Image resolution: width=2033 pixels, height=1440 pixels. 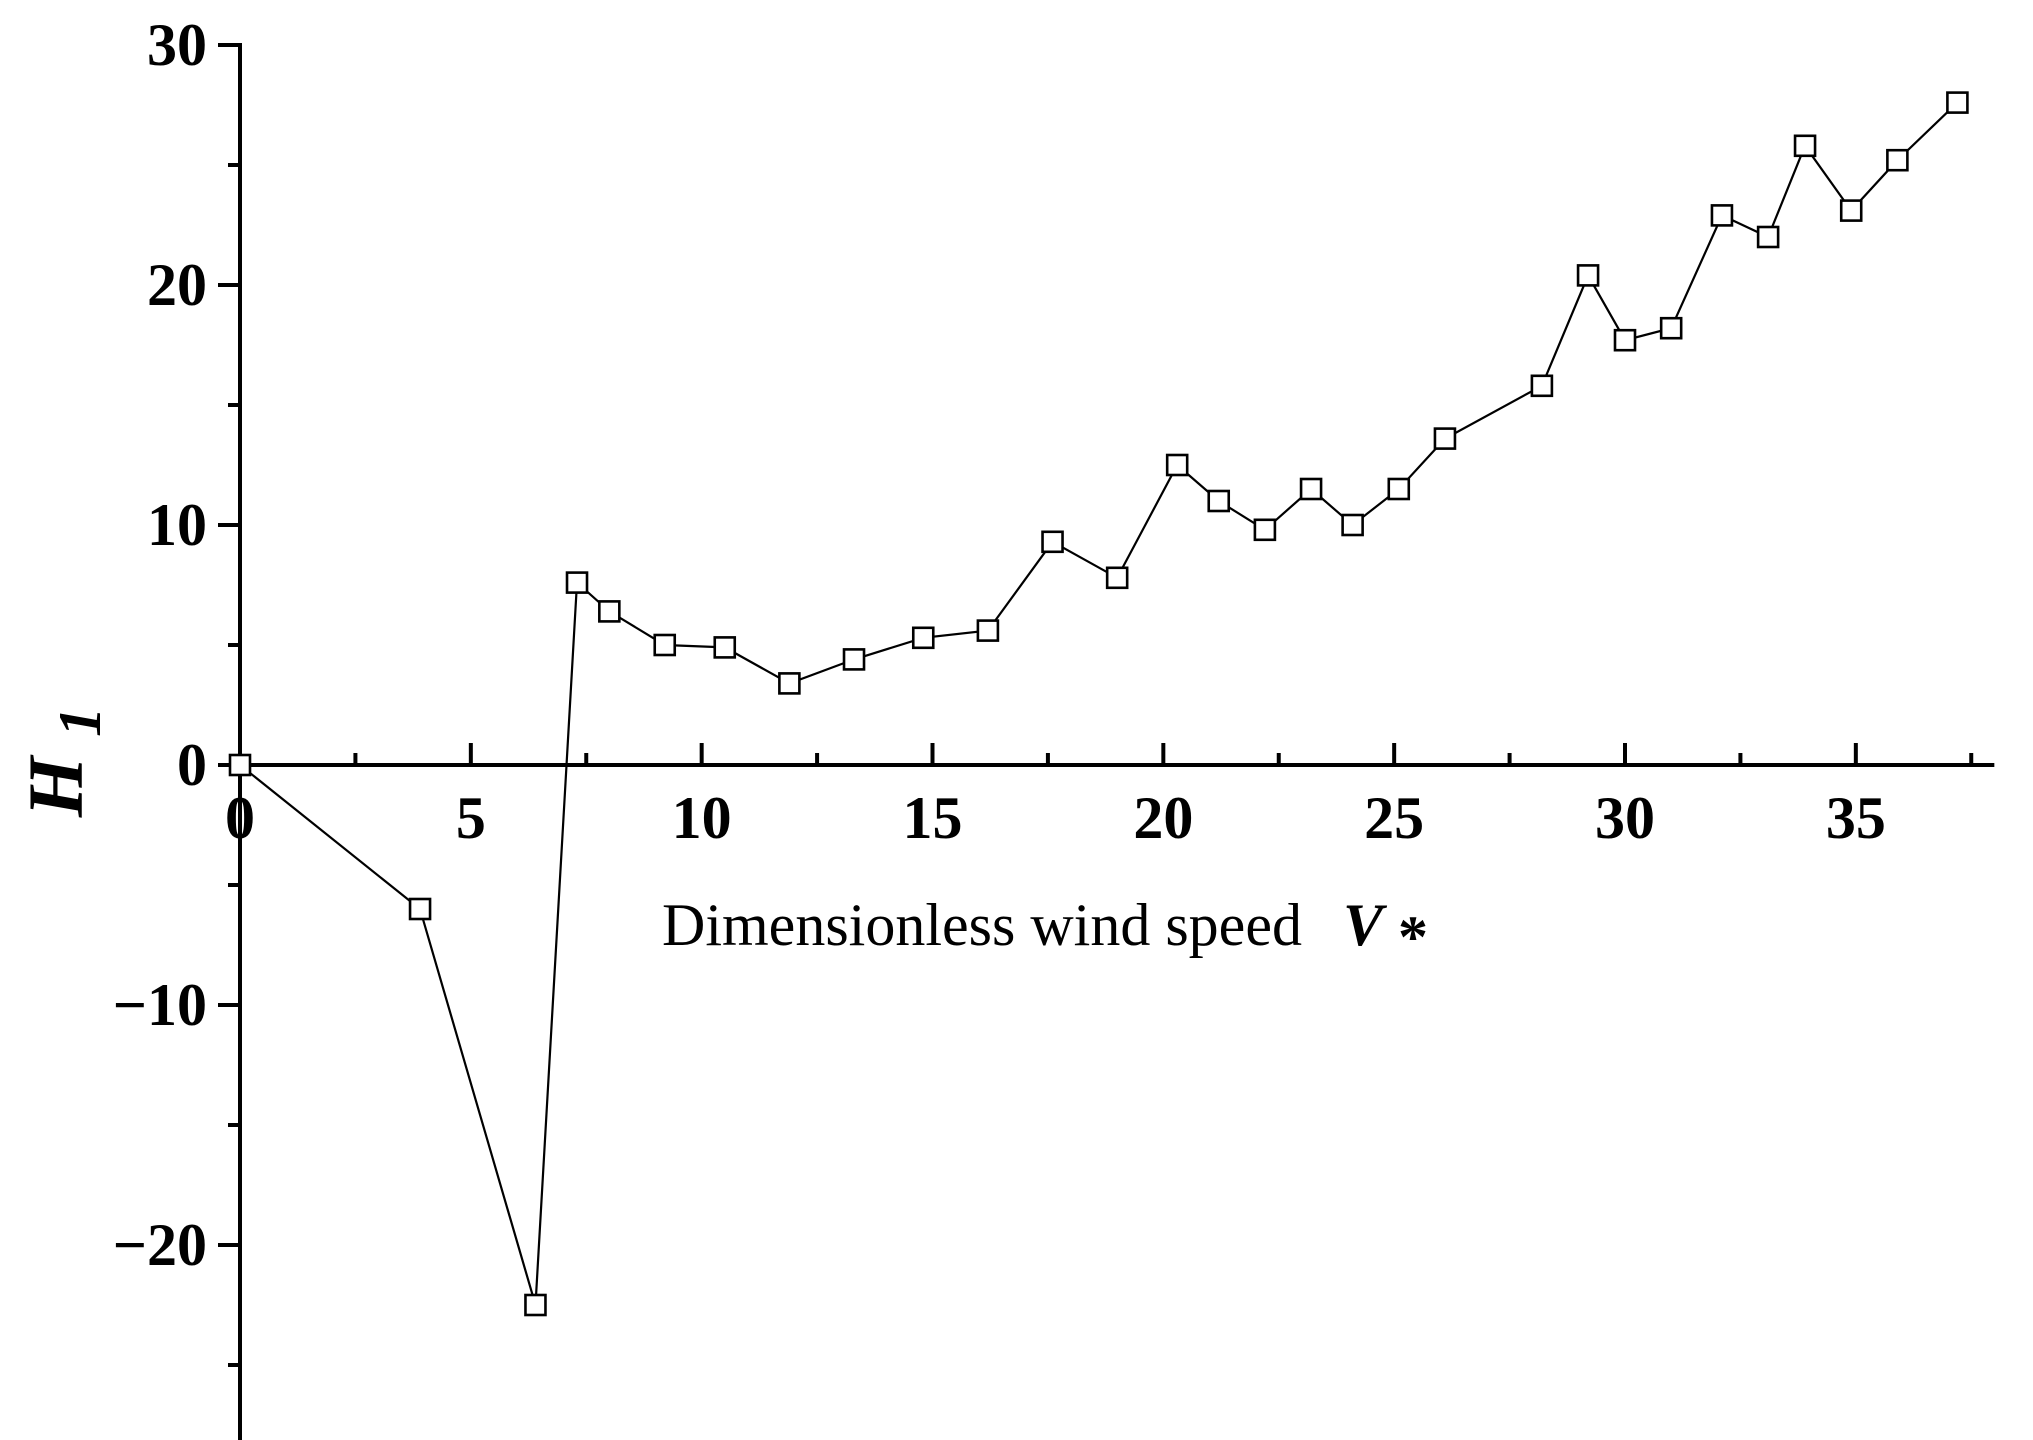 I want to click on x-axis-symbol: V, so click(x=1365, y=925).